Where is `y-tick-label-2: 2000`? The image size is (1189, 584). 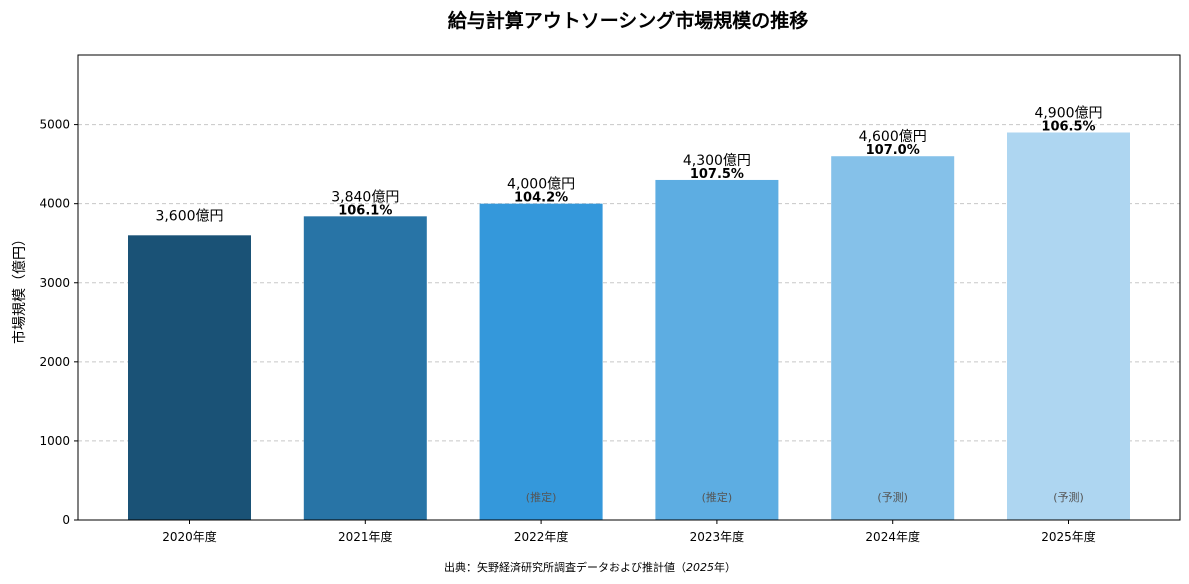
y-tick-label-2: 2000 is located at coordinates (54, 362).